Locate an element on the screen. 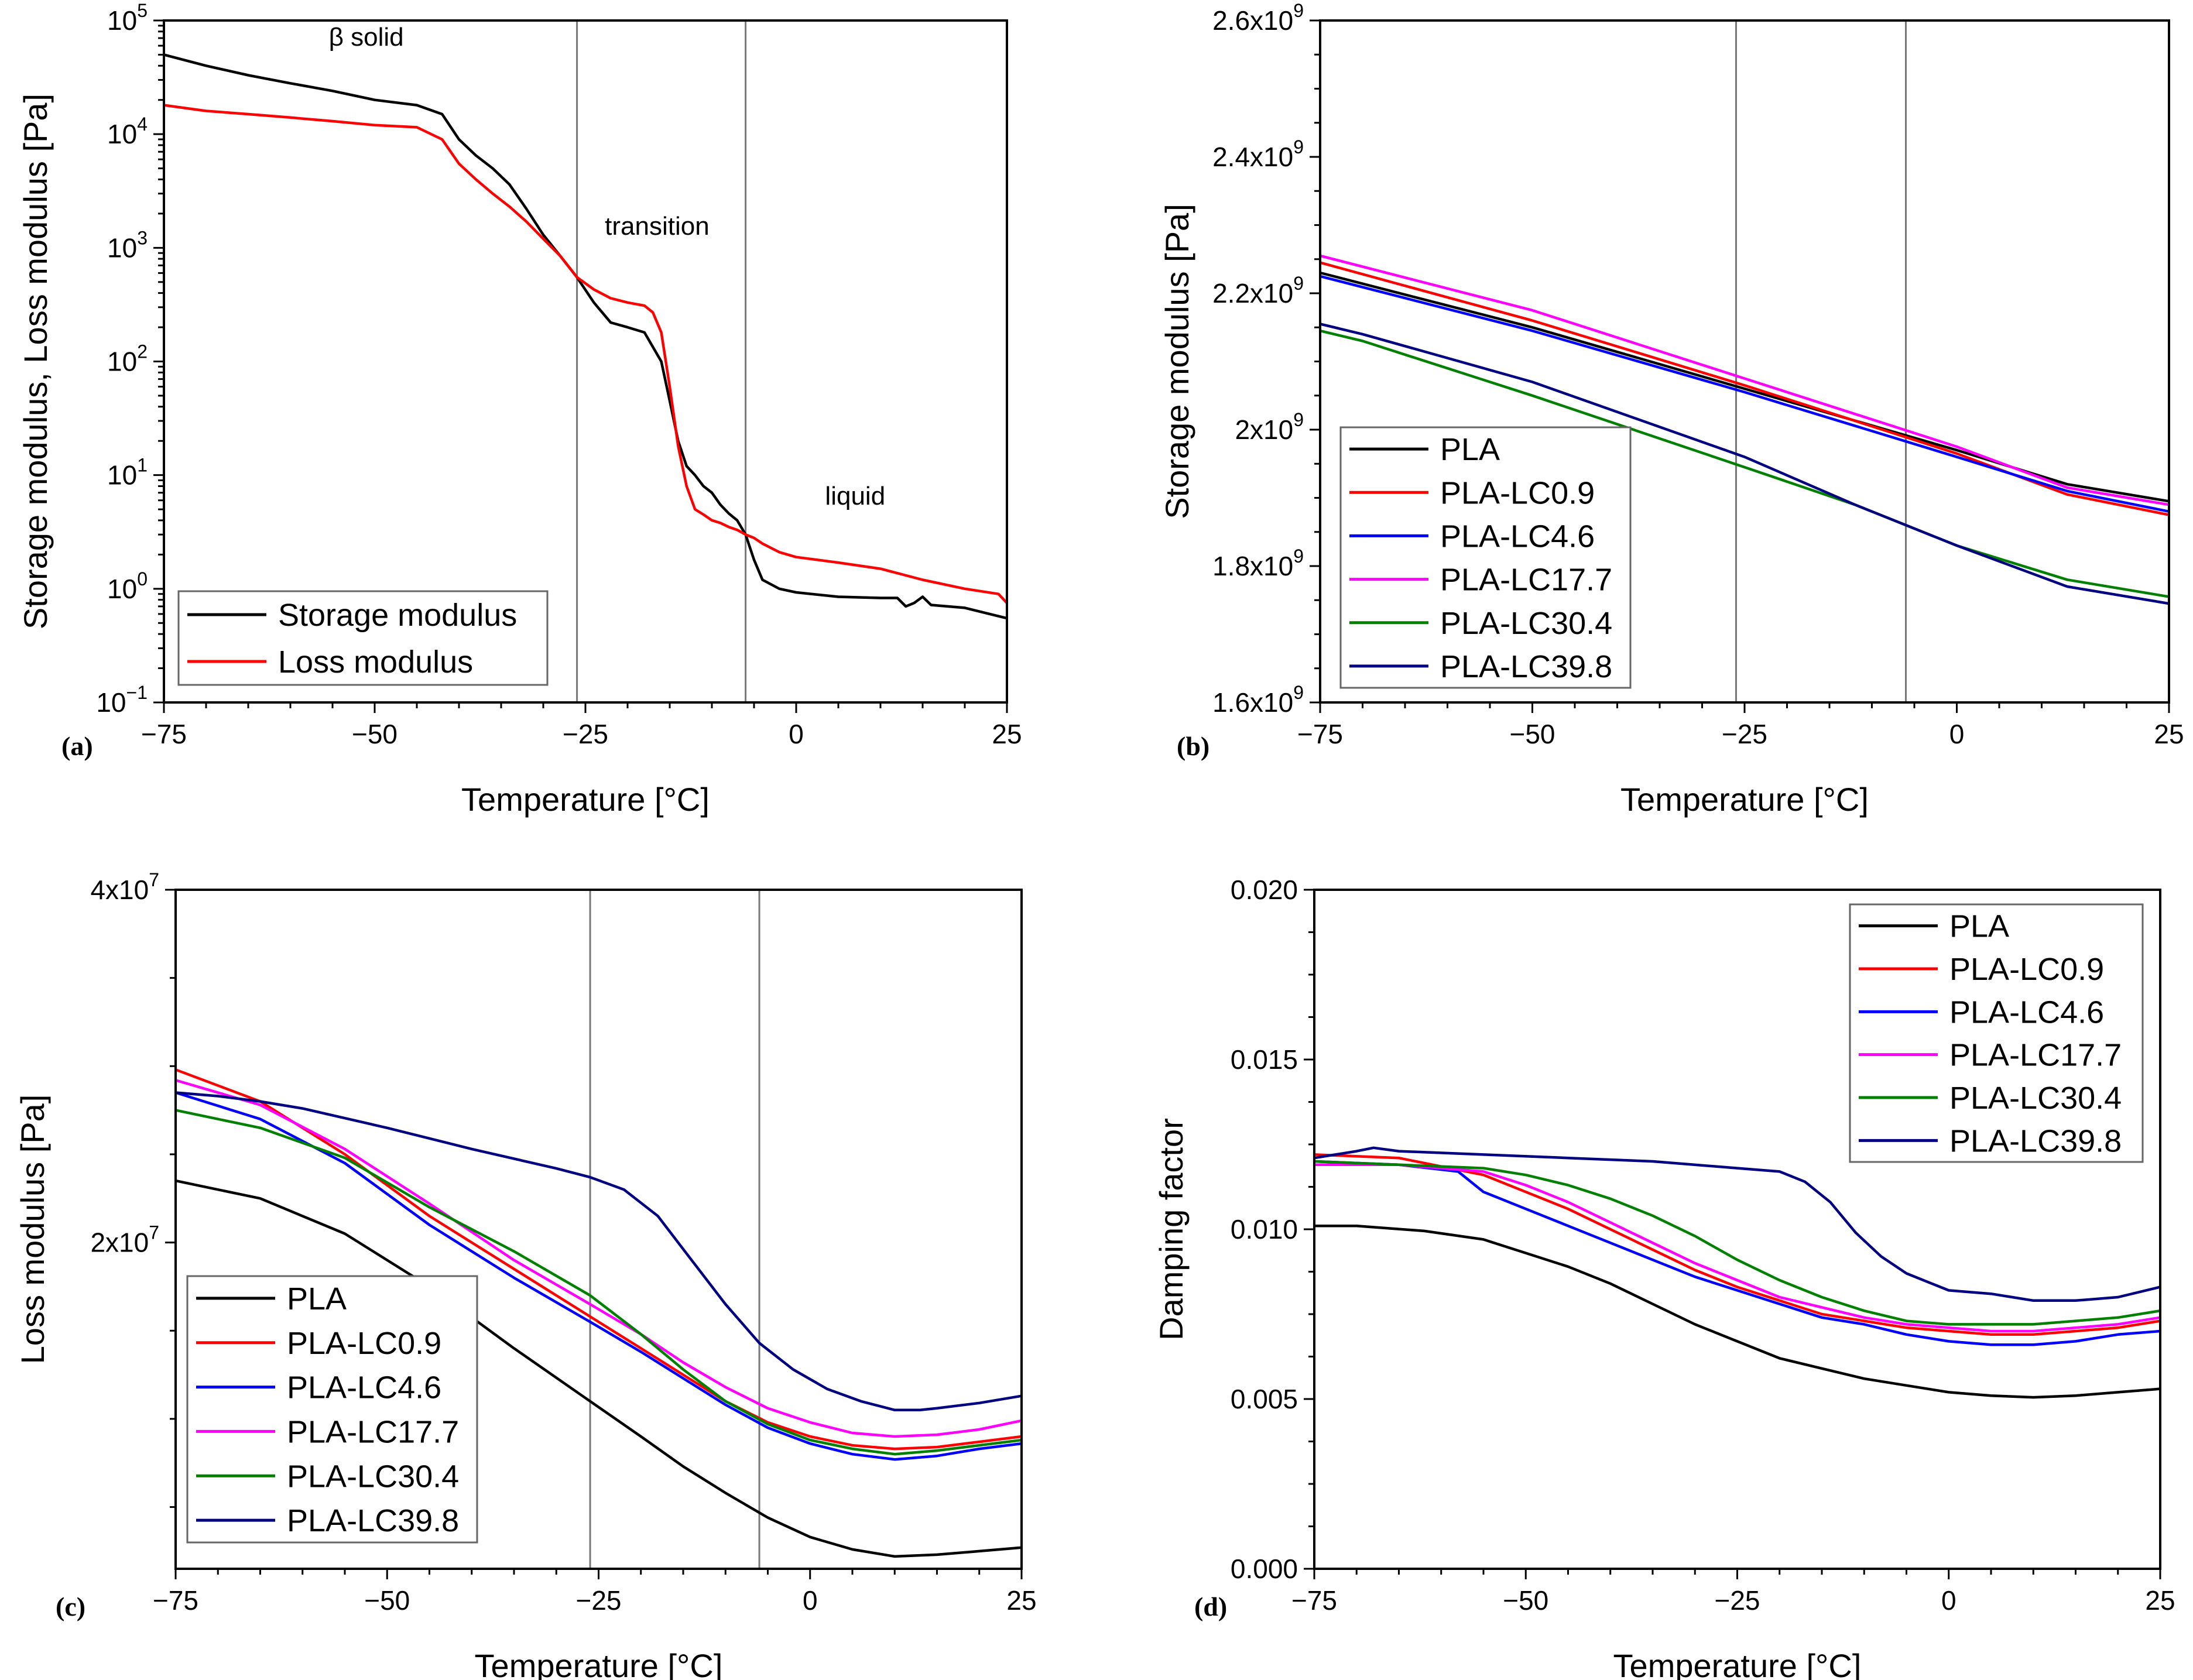 The height and width of the screenshot is (1680, 2193). chart-annotation: liquid is located at coordinates (855, 496).